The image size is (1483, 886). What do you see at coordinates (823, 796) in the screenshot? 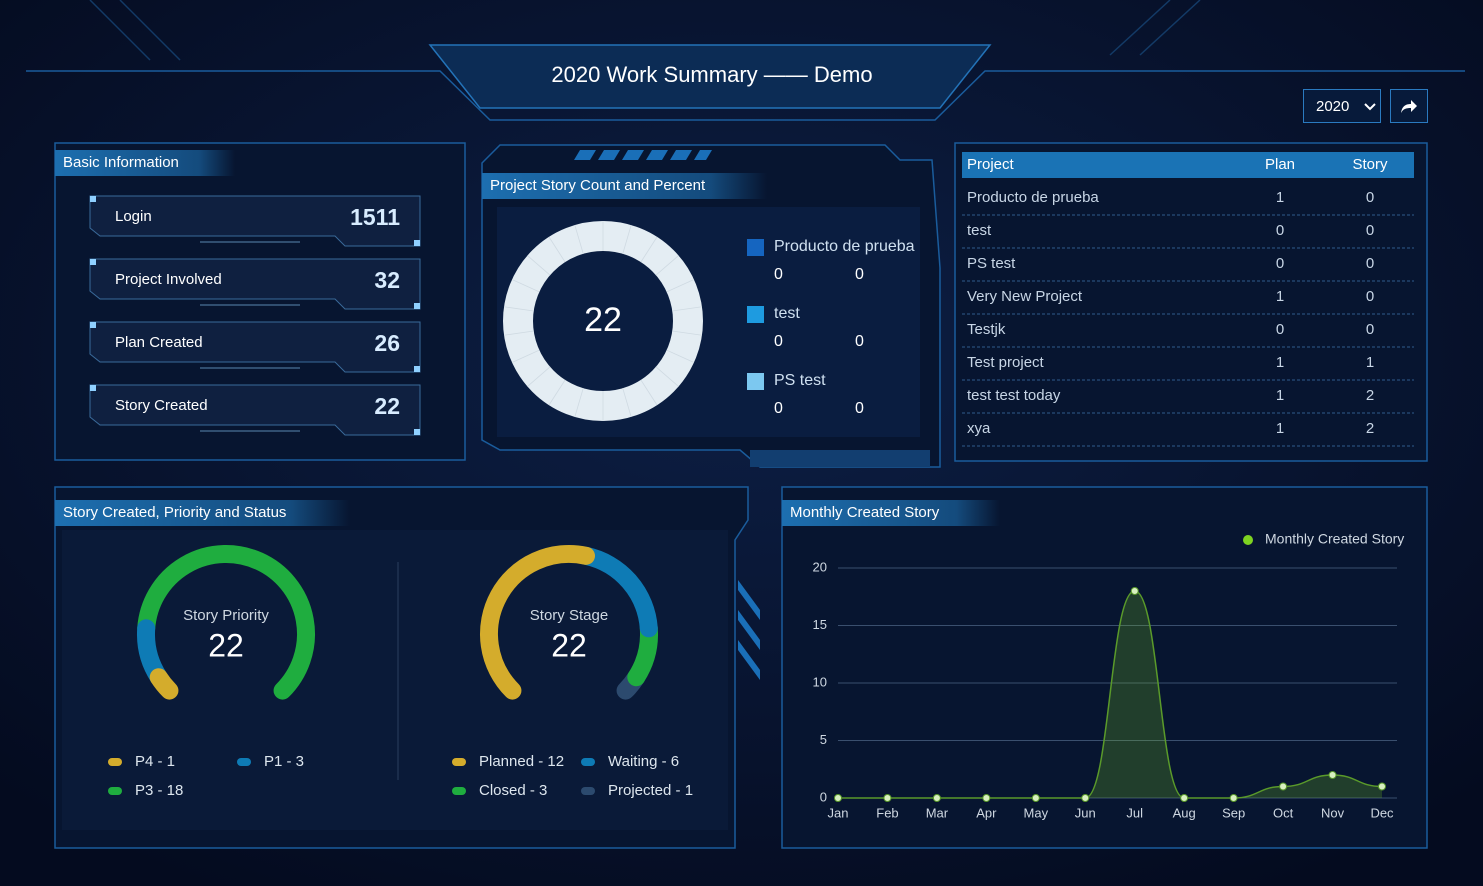
I see `y-tick-label: 0` at bounding box center [823, 796].